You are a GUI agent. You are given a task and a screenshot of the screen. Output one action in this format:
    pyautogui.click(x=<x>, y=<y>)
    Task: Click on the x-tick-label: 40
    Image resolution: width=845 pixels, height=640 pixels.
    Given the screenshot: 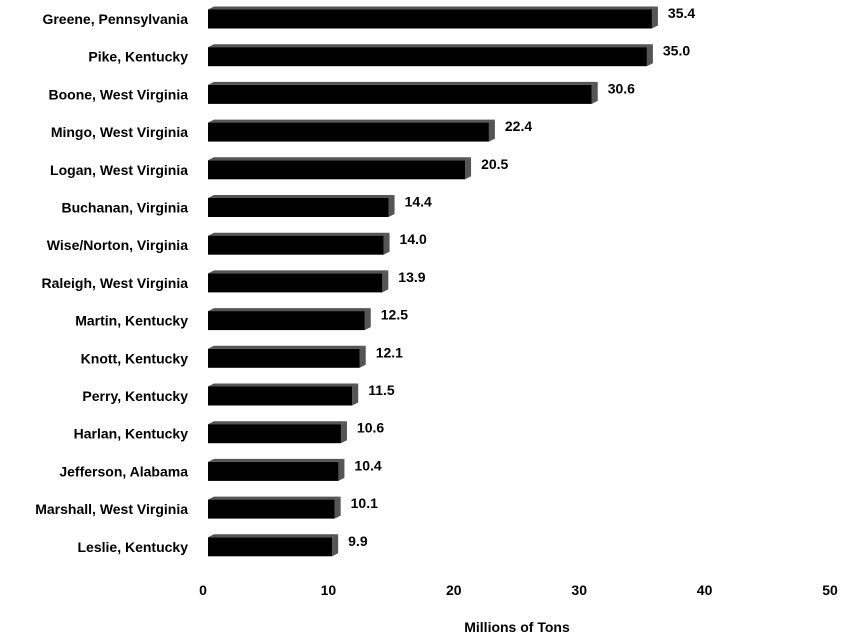 What is the action you would take?
    pyautogui.click(x=705, y=590)
    